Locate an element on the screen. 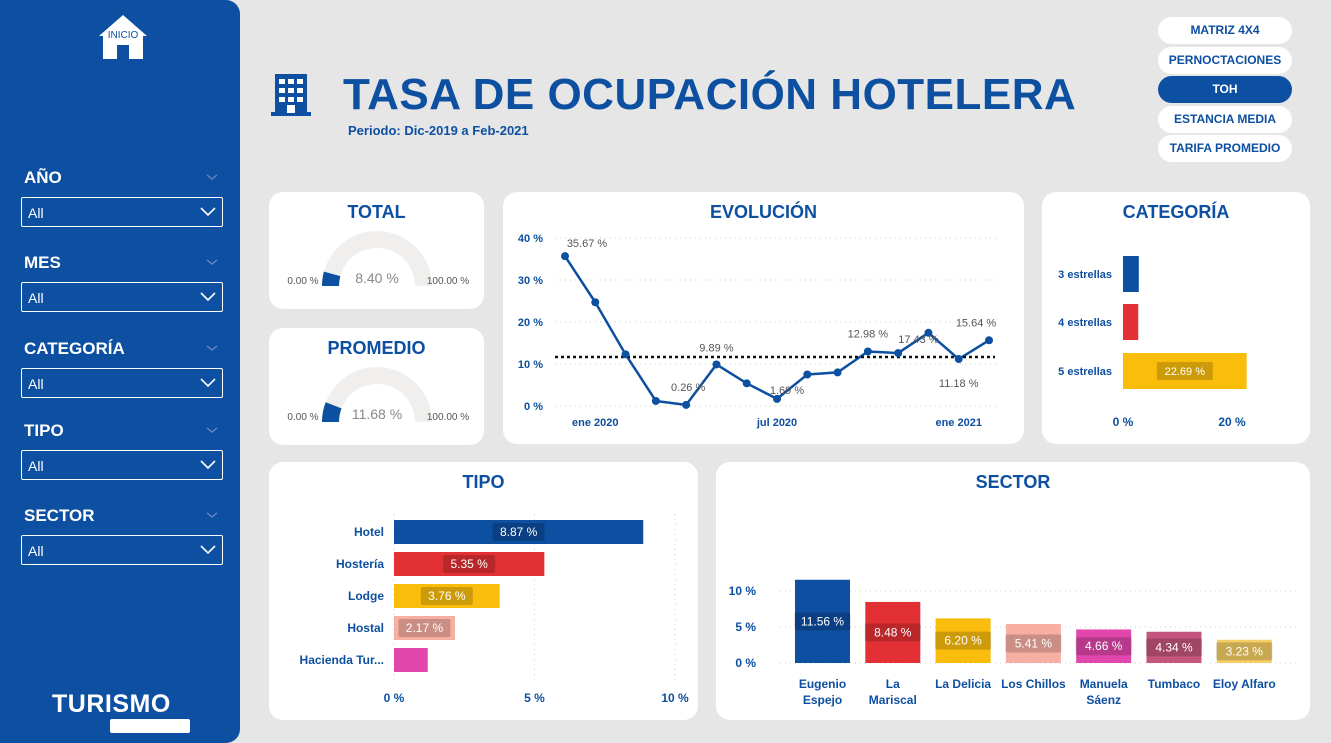 Image resolution: width=1331 pixels, height=743 pixels. data-label: 0.26 % is located at coordinates (688, 388).